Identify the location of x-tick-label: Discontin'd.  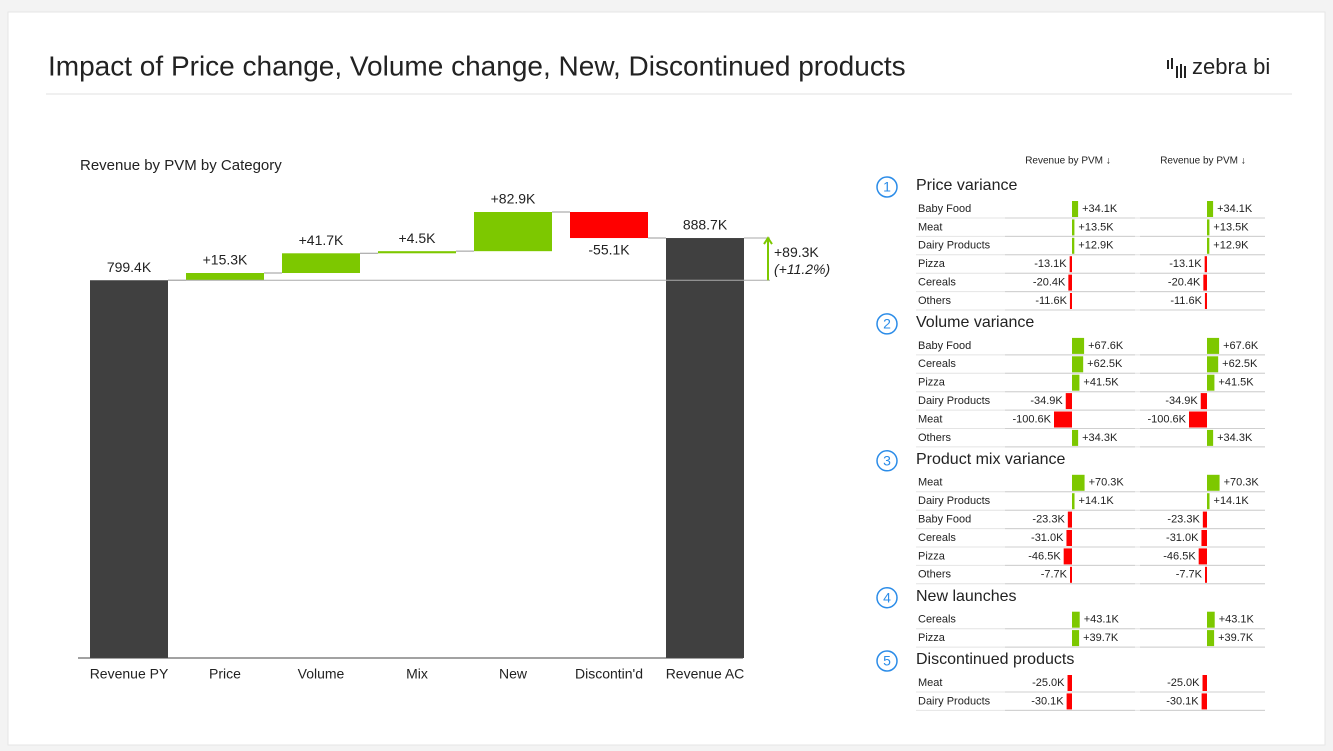
(609, 674).